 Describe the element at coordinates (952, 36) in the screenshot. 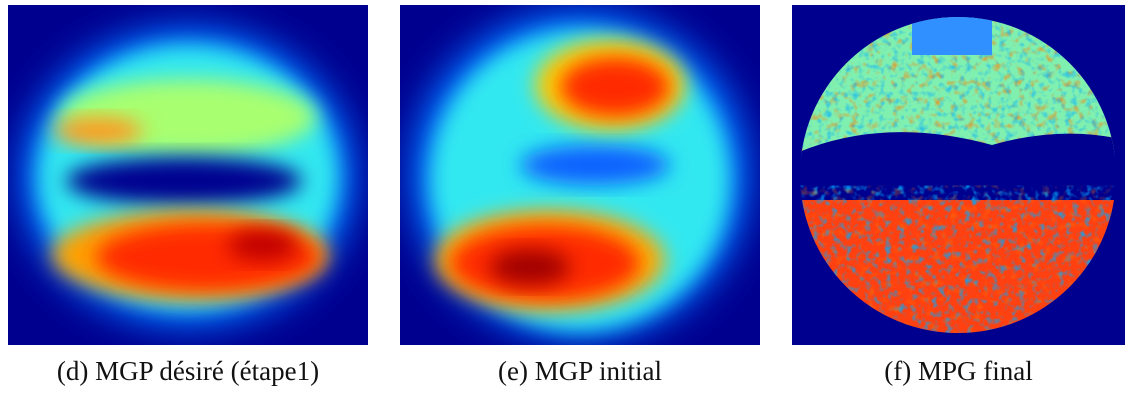

I see `sky` at that location.